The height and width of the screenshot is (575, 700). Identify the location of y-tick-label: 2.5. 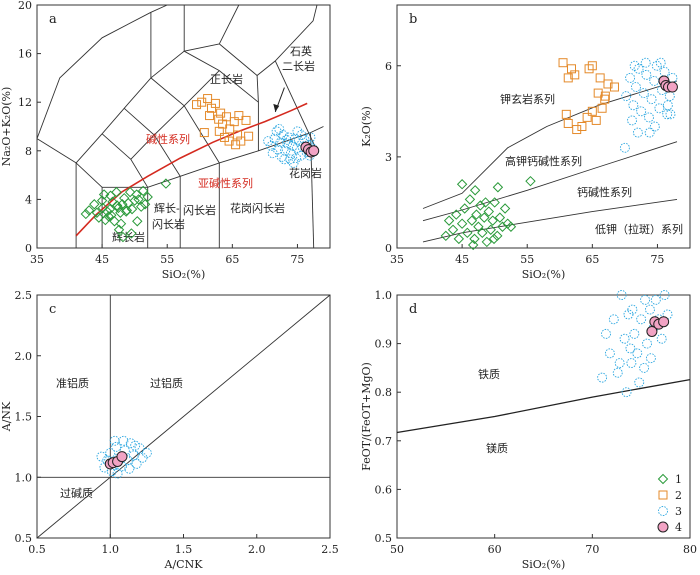
(24, 295).